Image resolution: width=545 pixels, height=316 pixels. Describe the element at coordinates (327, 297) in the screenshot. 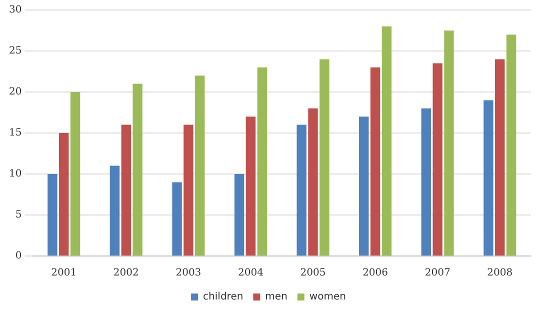

I see `legend-label: women` at that location.